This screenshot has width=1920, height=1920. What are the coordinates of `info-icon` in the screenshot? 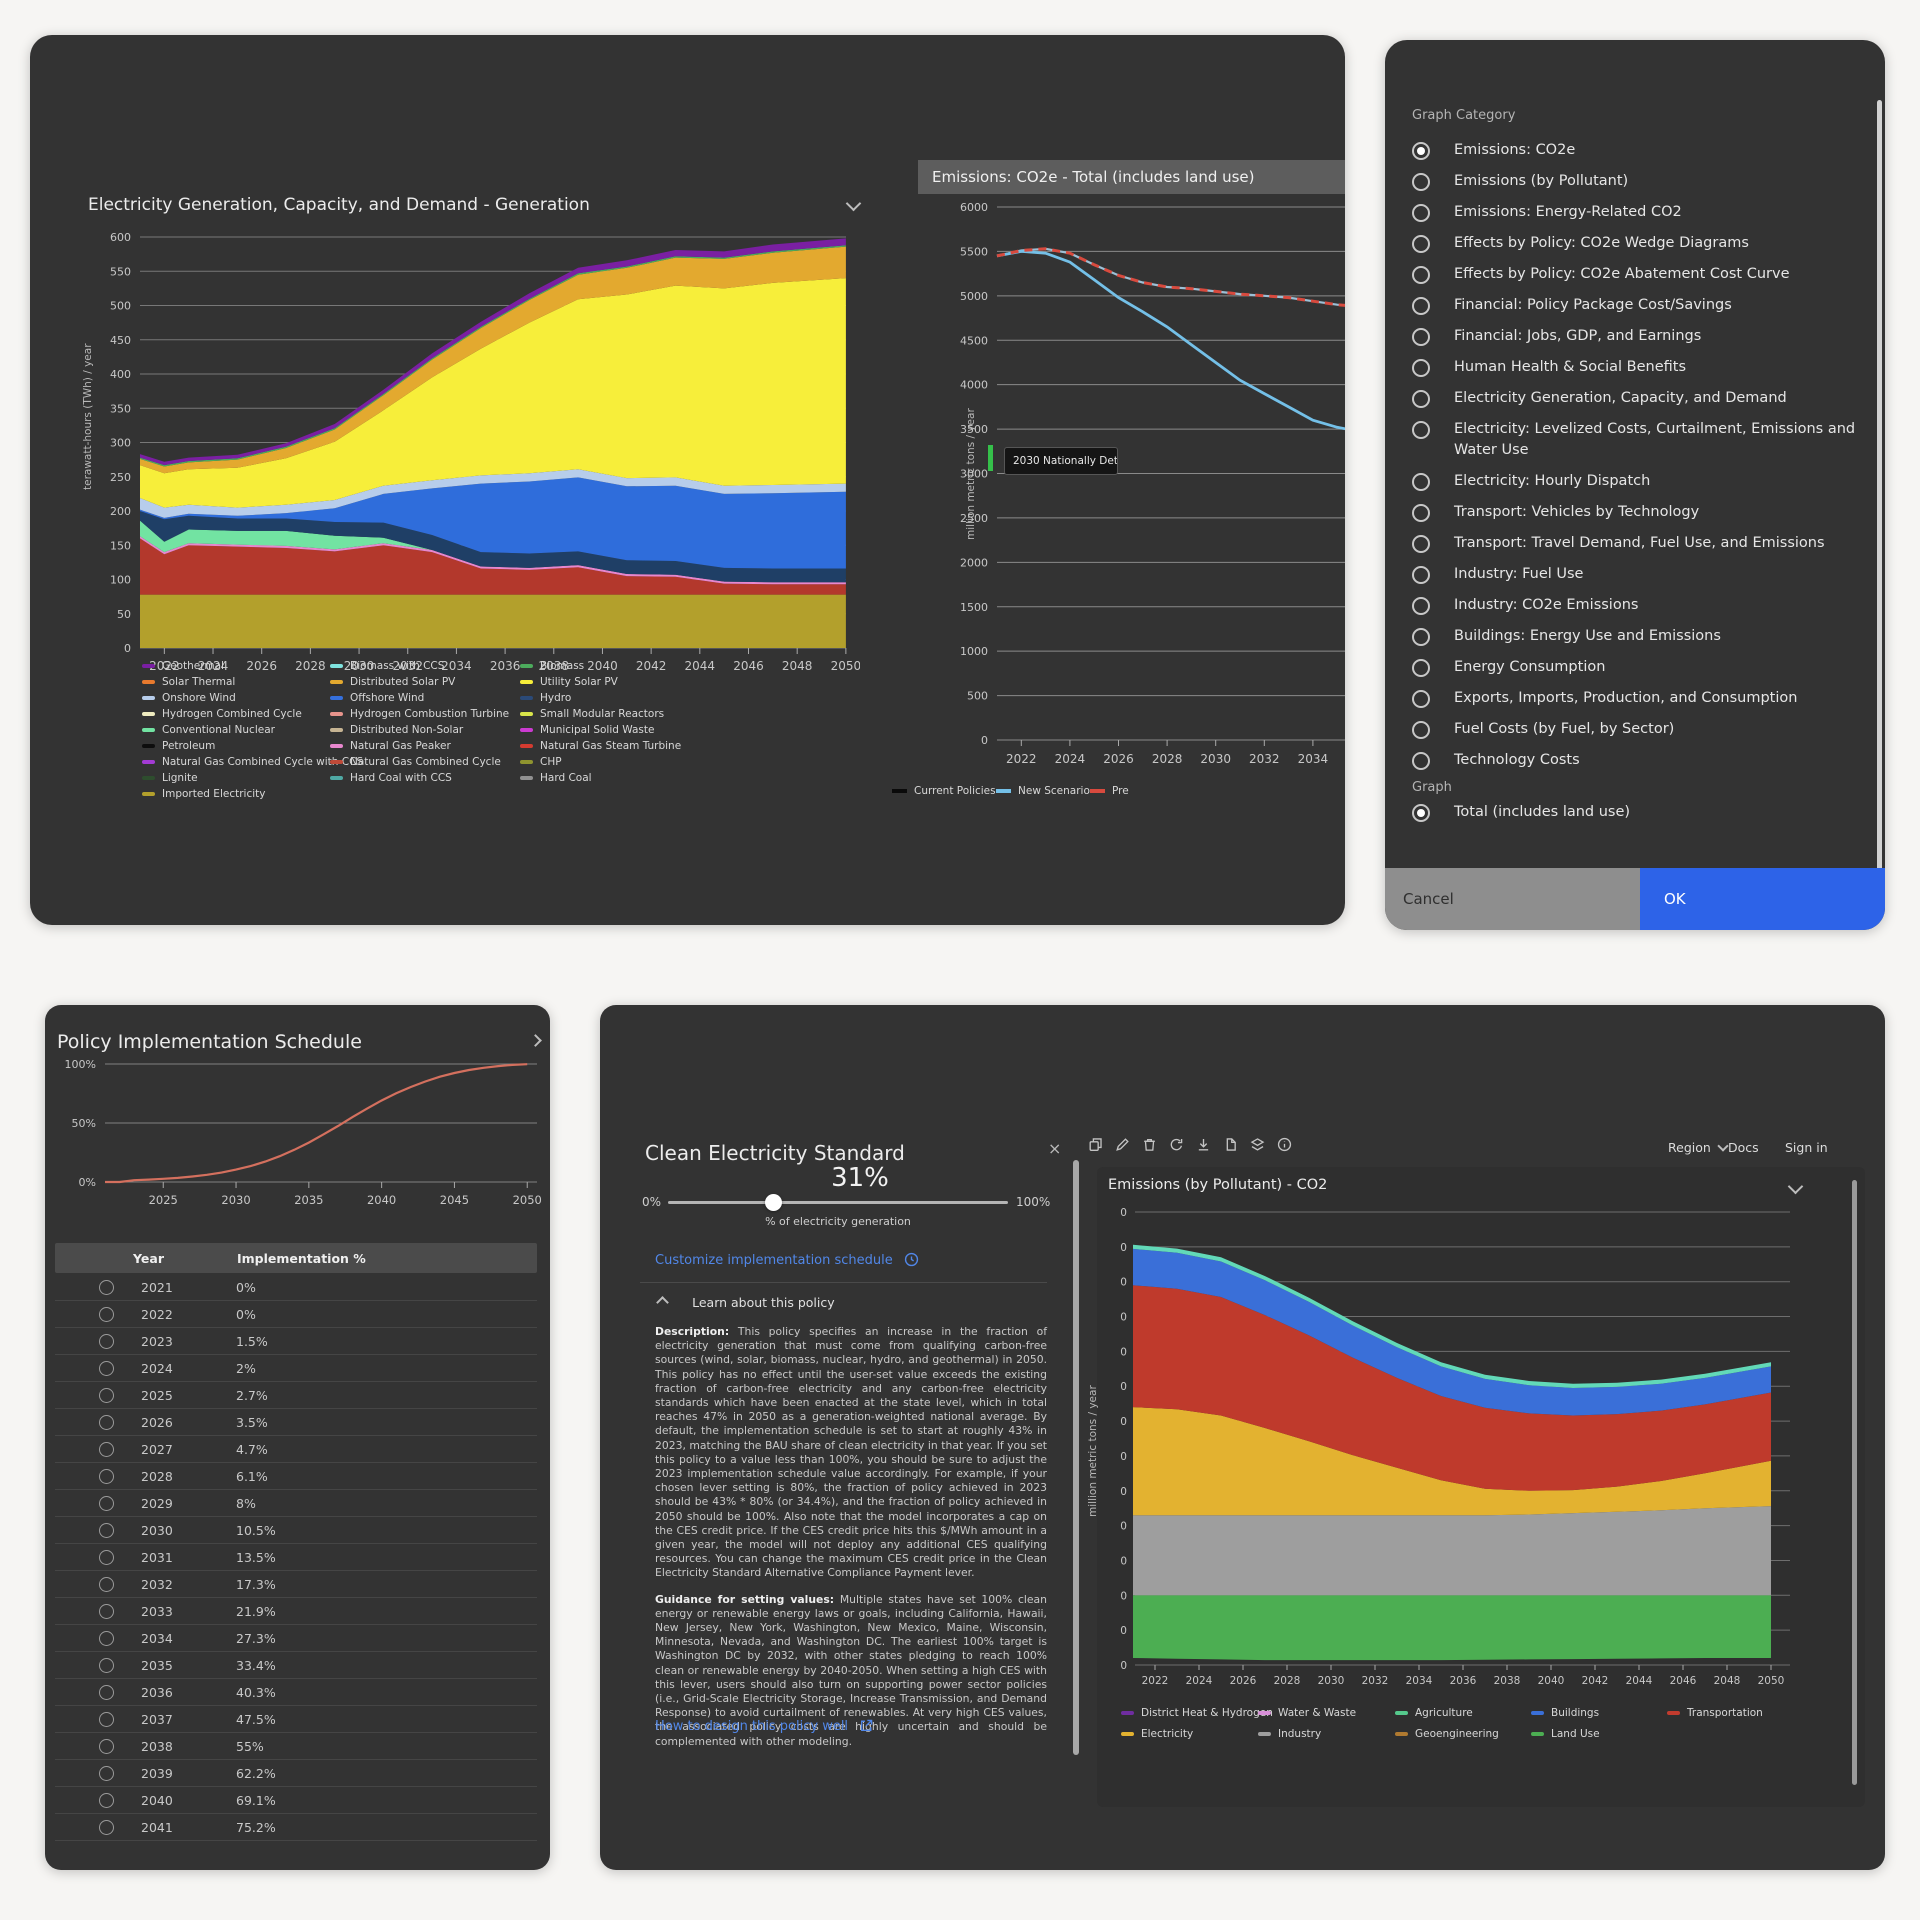 It's located at (1284, 1146).